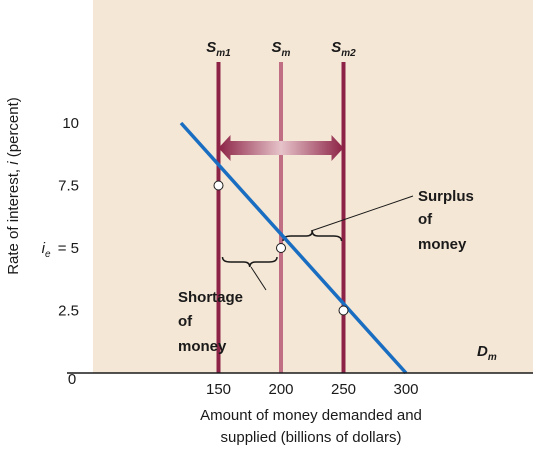 The width and height of the screenshot is (533, 454). Describe the element at coordinates (405, 389) in the screenshot. I see `x-tick-label: 300` at that location.